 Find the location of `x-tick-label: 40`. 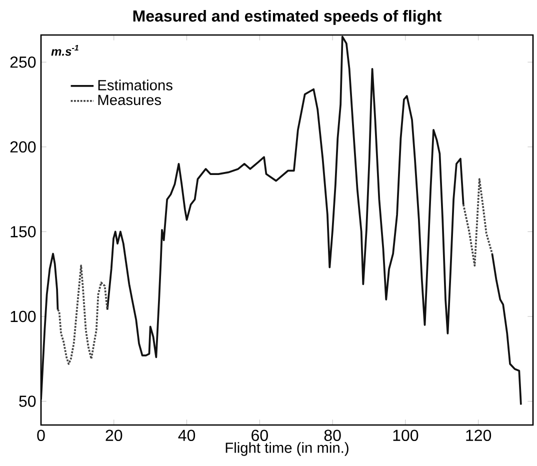

x-tick-label: 40 is located at coordinates (187, 436).